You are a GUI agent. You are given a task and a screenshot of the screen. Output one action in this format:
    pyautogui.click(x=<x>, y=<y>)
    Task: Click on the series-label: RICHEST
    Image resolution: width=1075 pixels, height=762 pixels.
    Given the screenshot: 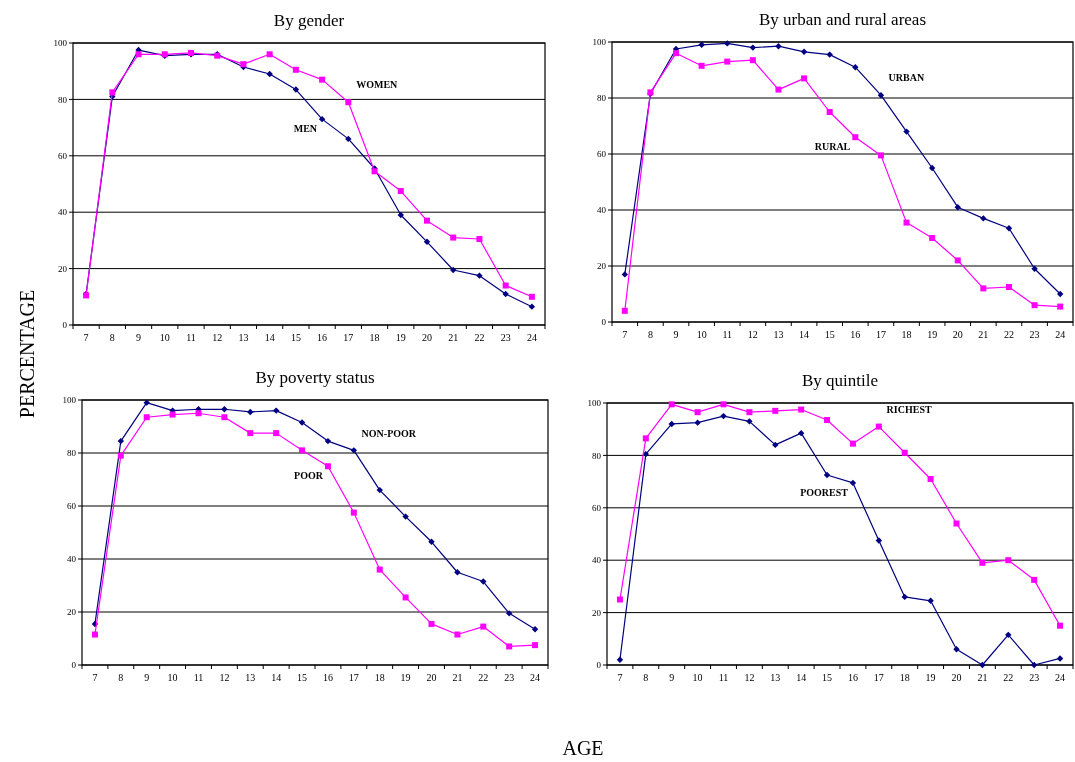 What is the action you would take?
    pyautogui.click(x=909, y=410)
    